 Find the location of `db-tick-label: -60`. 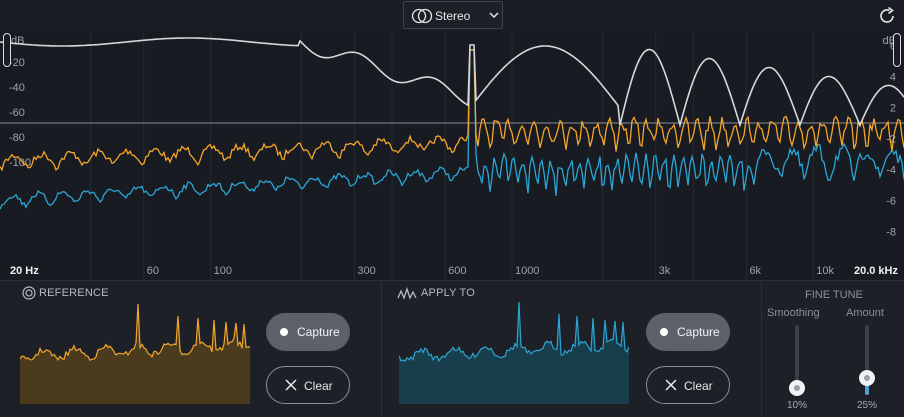

db-tick-label: -60 is located at coordinates (17, 113).